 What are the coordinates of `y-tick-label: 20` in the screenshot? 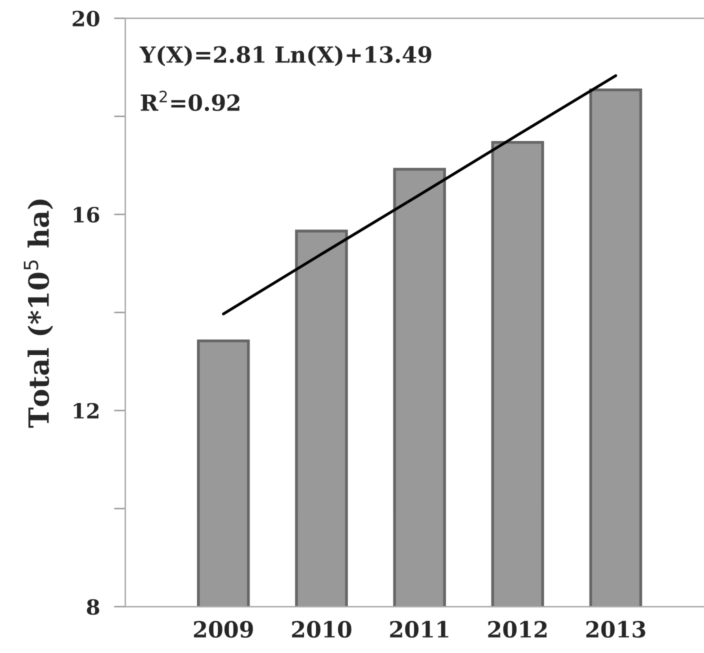 It's located at (86, 18).